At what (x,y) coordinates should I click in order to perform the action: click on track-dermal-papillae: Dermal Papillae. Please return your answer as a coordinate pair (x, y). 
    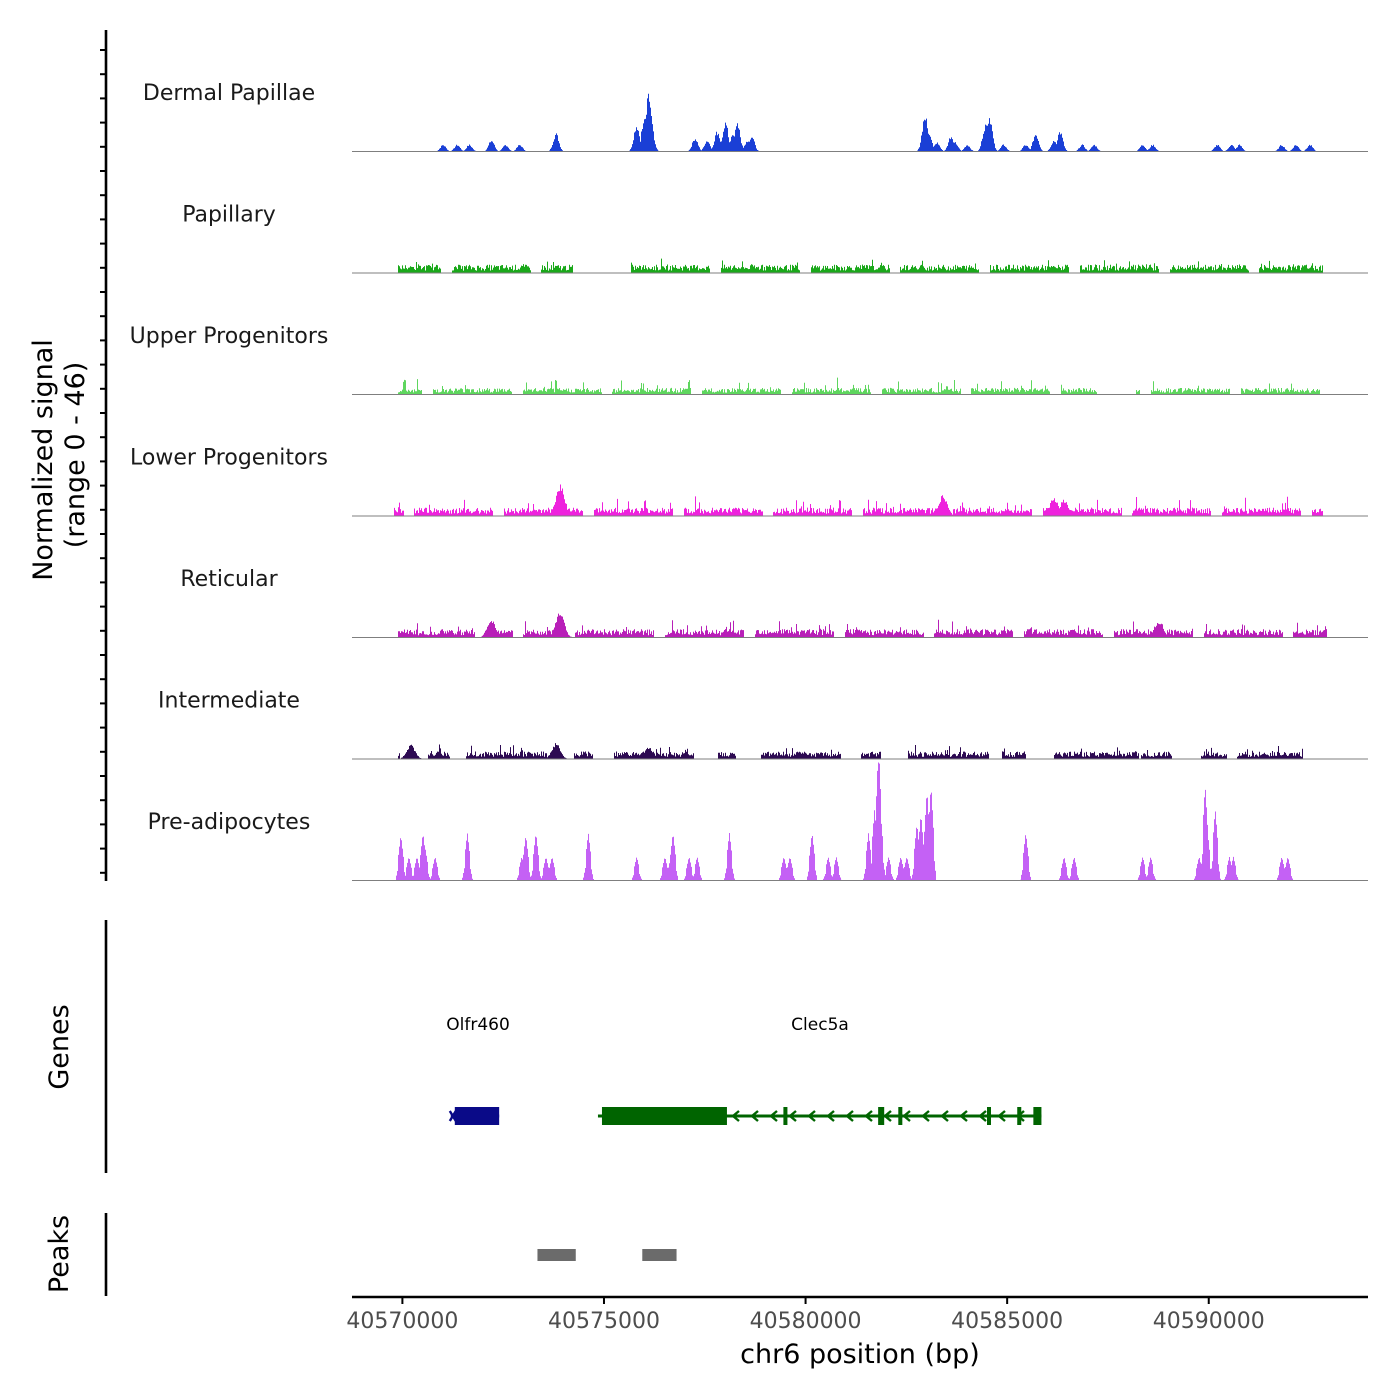
    Looking at the image, I should click on (755, 116).